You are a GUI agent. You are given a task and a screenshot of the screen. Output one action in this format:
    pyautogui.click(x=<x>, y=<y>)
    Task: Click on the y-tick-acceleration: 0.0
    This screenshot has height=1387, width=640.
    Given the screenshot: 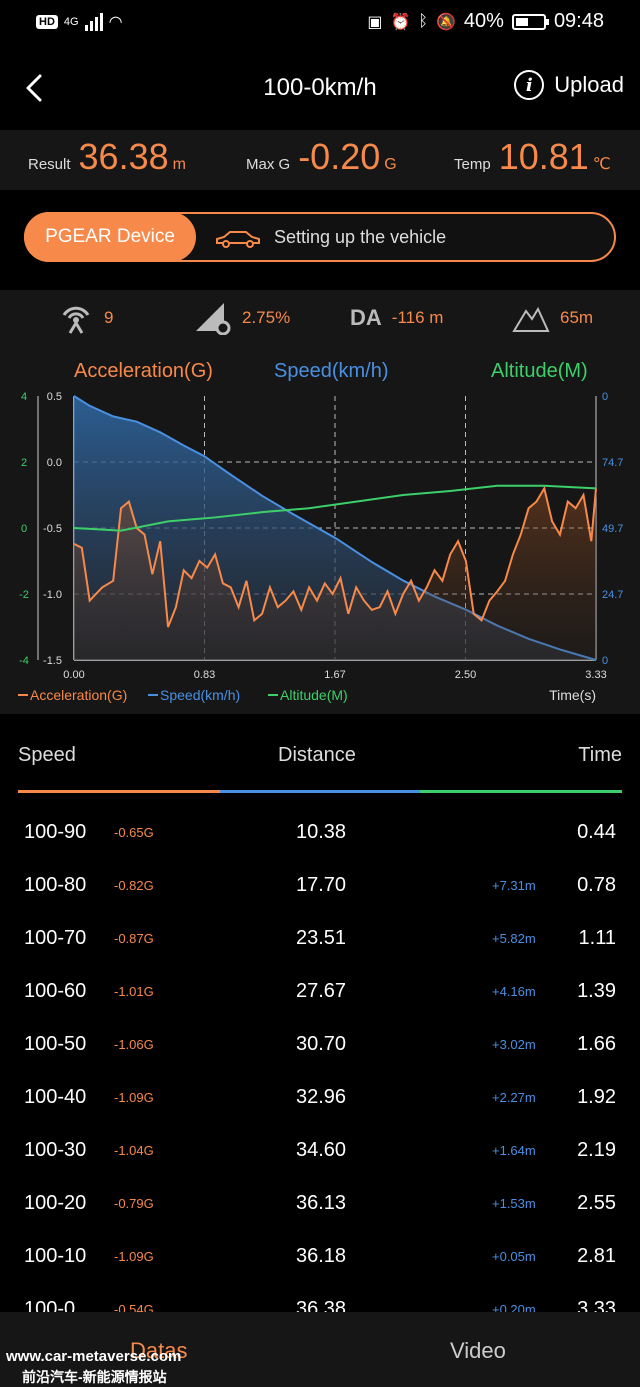 What is the action you would take?
    pyautogui.click(x=54, y=463)
    